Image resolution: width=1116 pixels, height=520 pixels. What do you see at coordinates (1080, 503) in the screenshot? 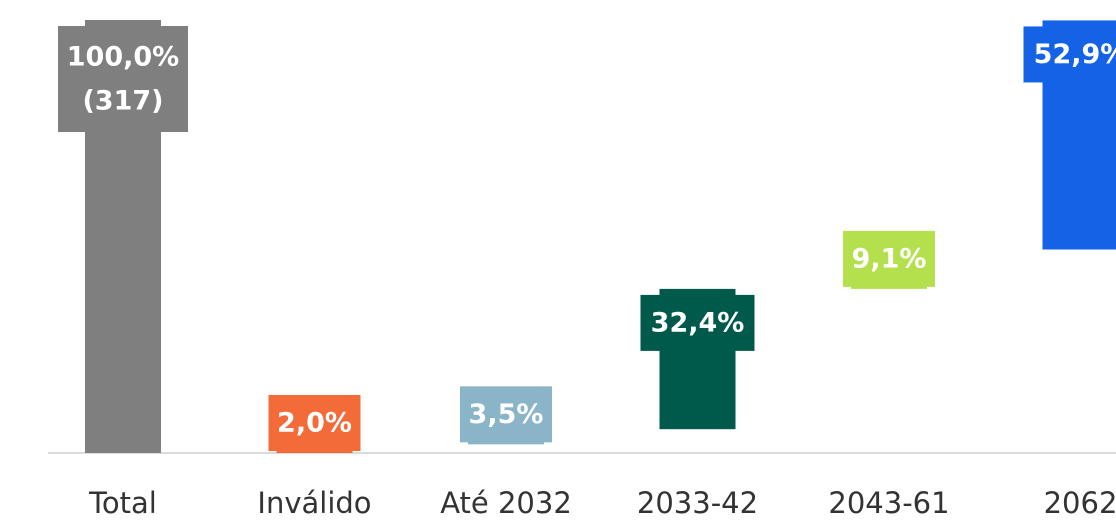
I see `x-tick-label: 2062` at bounding box center [1080, 503].